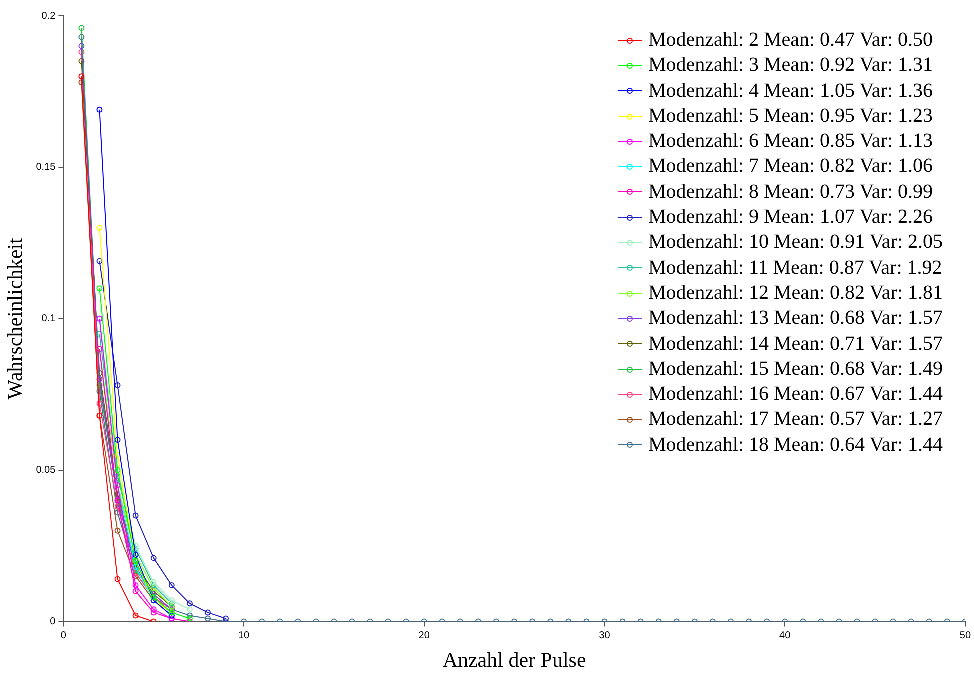  I want to click on y-tick-label: 0.1, so click(49, 319).